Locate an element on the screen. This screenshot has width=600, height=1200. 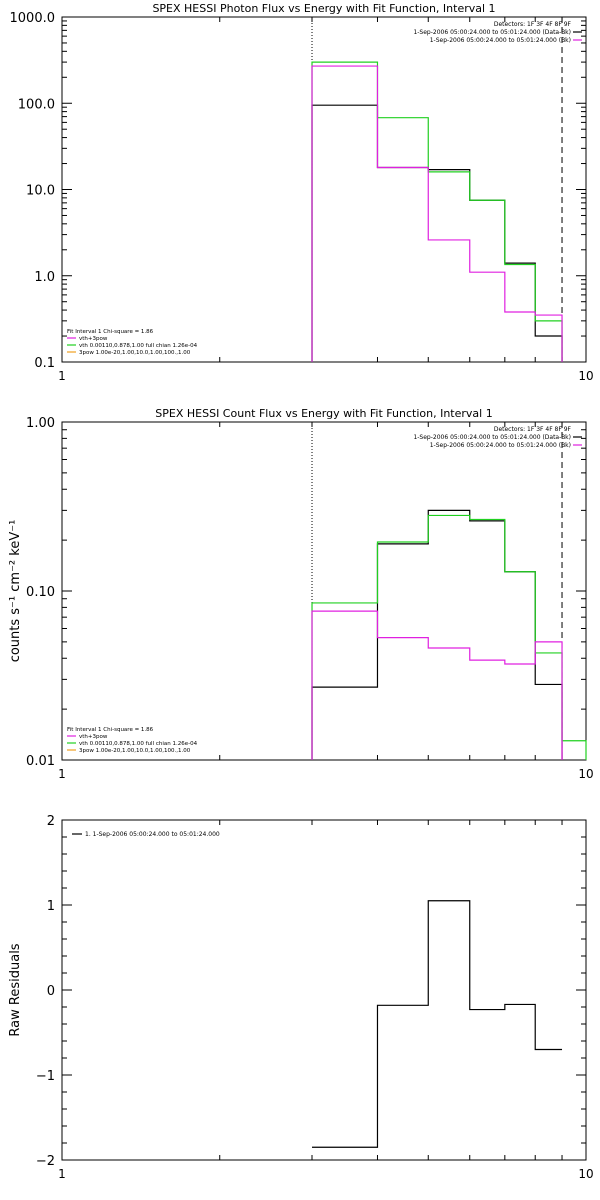
y-tick-label: 1.0 is located at coordinates (44, 277).